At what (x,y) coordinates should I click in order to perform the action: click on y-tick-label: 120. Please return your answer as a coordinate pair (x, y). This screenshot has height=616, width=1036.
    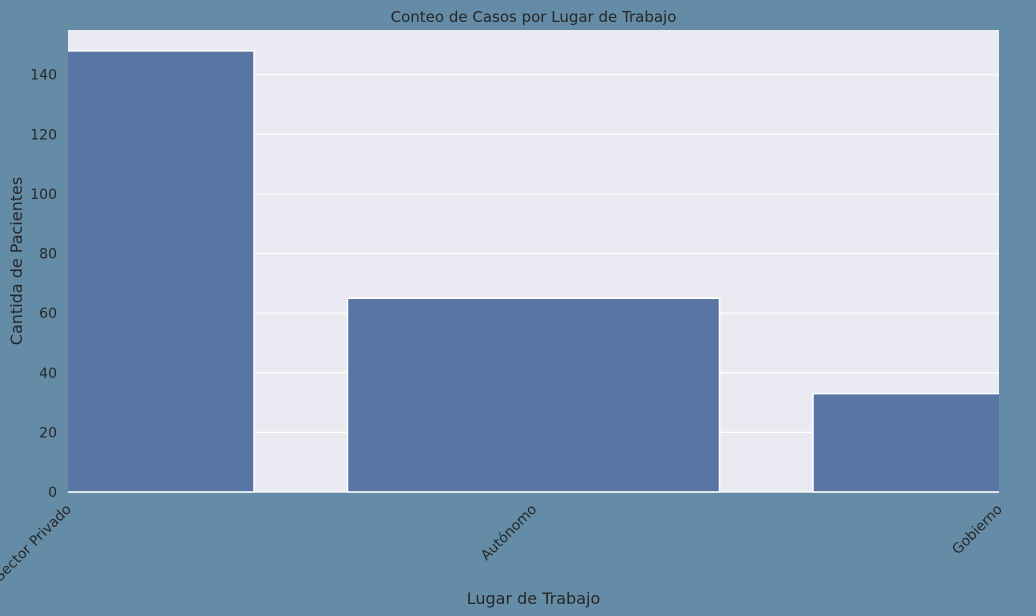
    Looking at the image, I should click on (43, 135).